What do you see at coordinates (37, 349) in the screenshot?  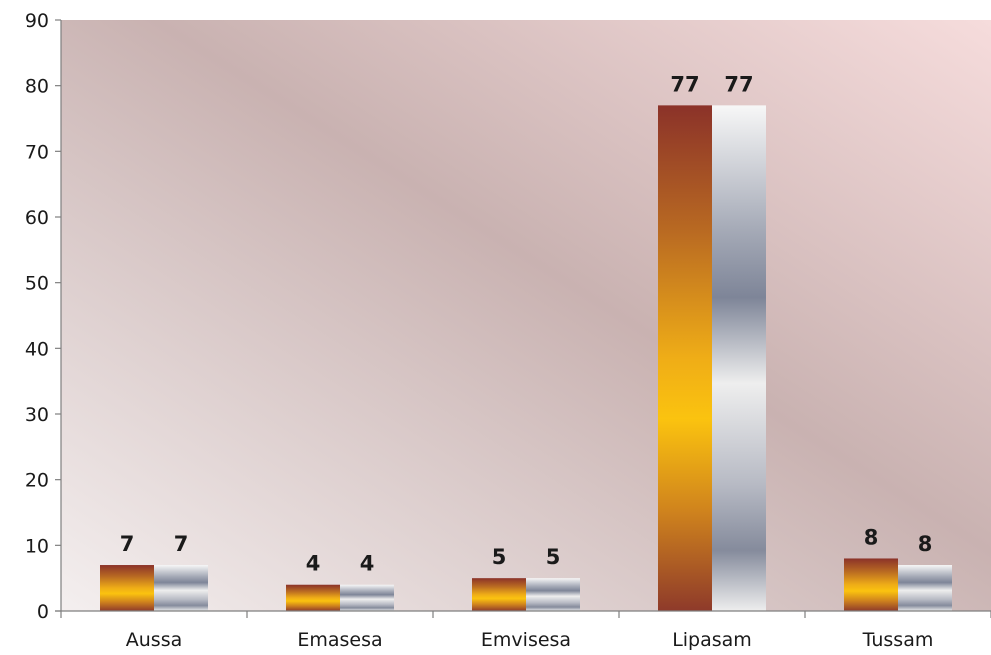 I see `y-tick-label: 40` at bounding box center [37, 349].